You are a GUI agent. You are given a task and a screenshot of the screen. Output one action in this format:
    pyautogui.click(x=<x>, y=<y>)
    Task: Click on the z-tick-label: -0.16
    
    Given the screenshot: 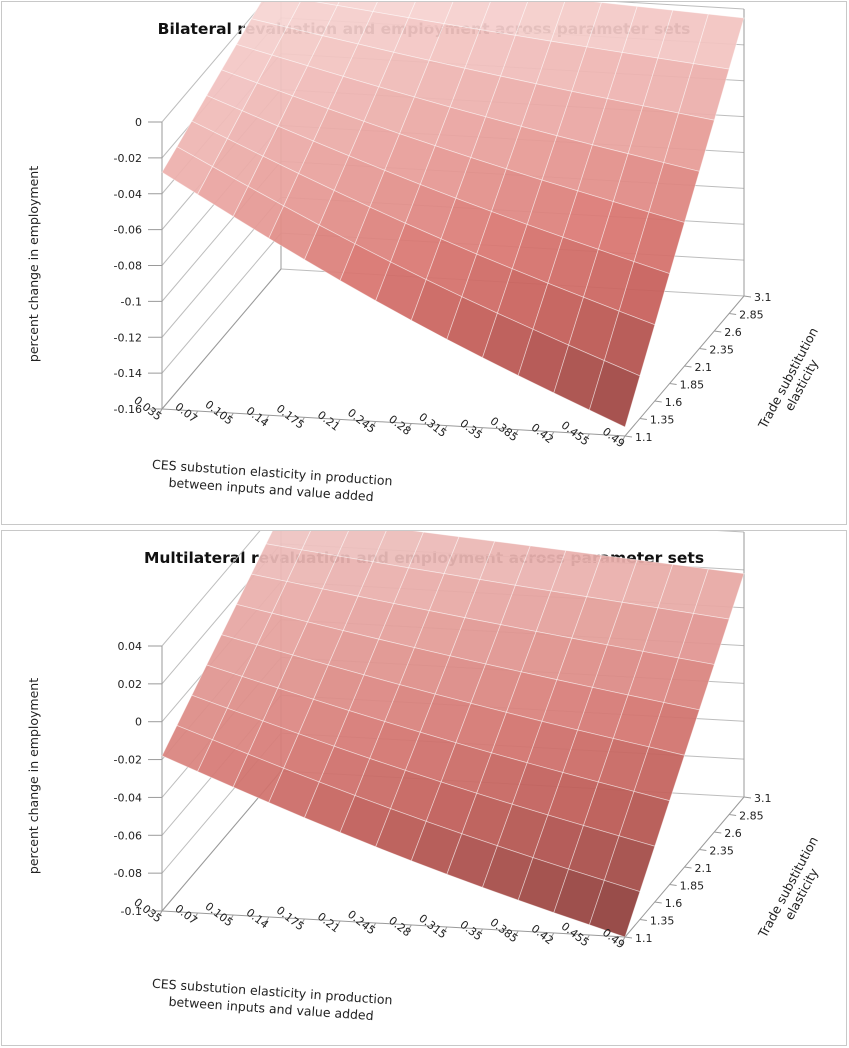 What is the action you would take?
    pyautogui.click(x=128, y=409)
    